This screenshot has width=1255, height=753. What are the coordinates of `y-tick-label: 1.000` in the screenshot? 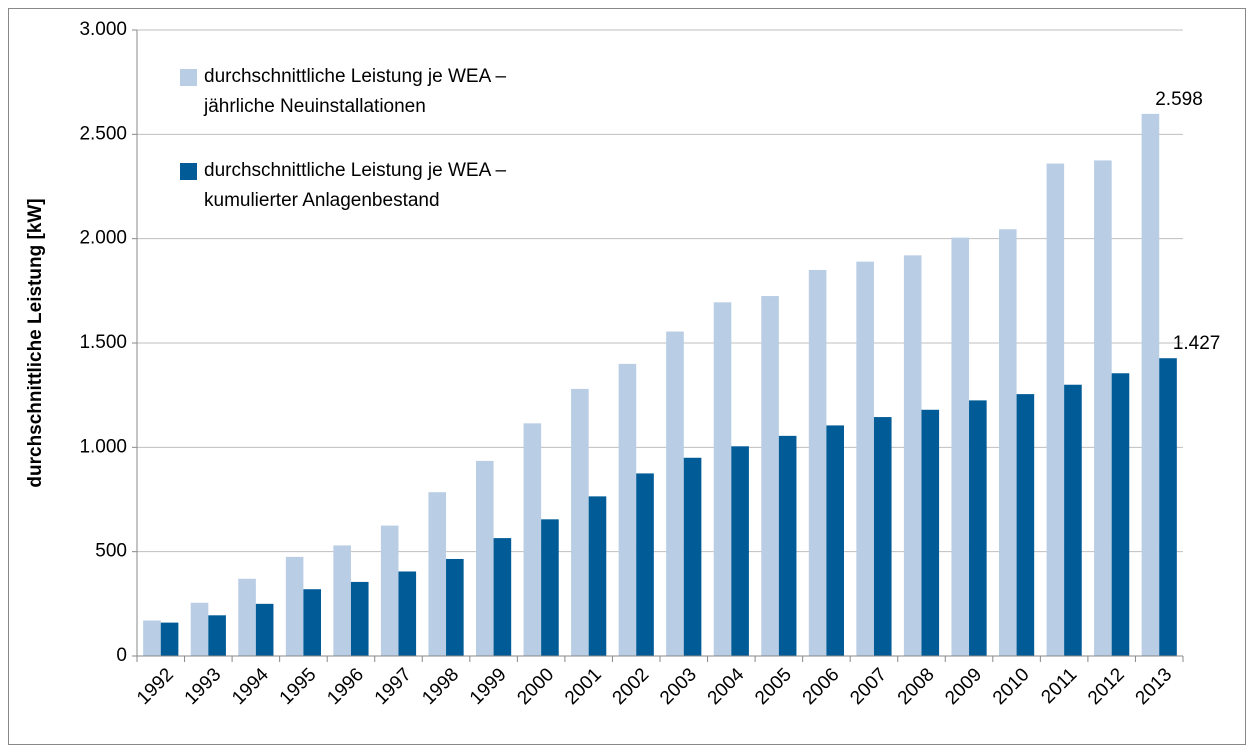 It's located at (103, 446).